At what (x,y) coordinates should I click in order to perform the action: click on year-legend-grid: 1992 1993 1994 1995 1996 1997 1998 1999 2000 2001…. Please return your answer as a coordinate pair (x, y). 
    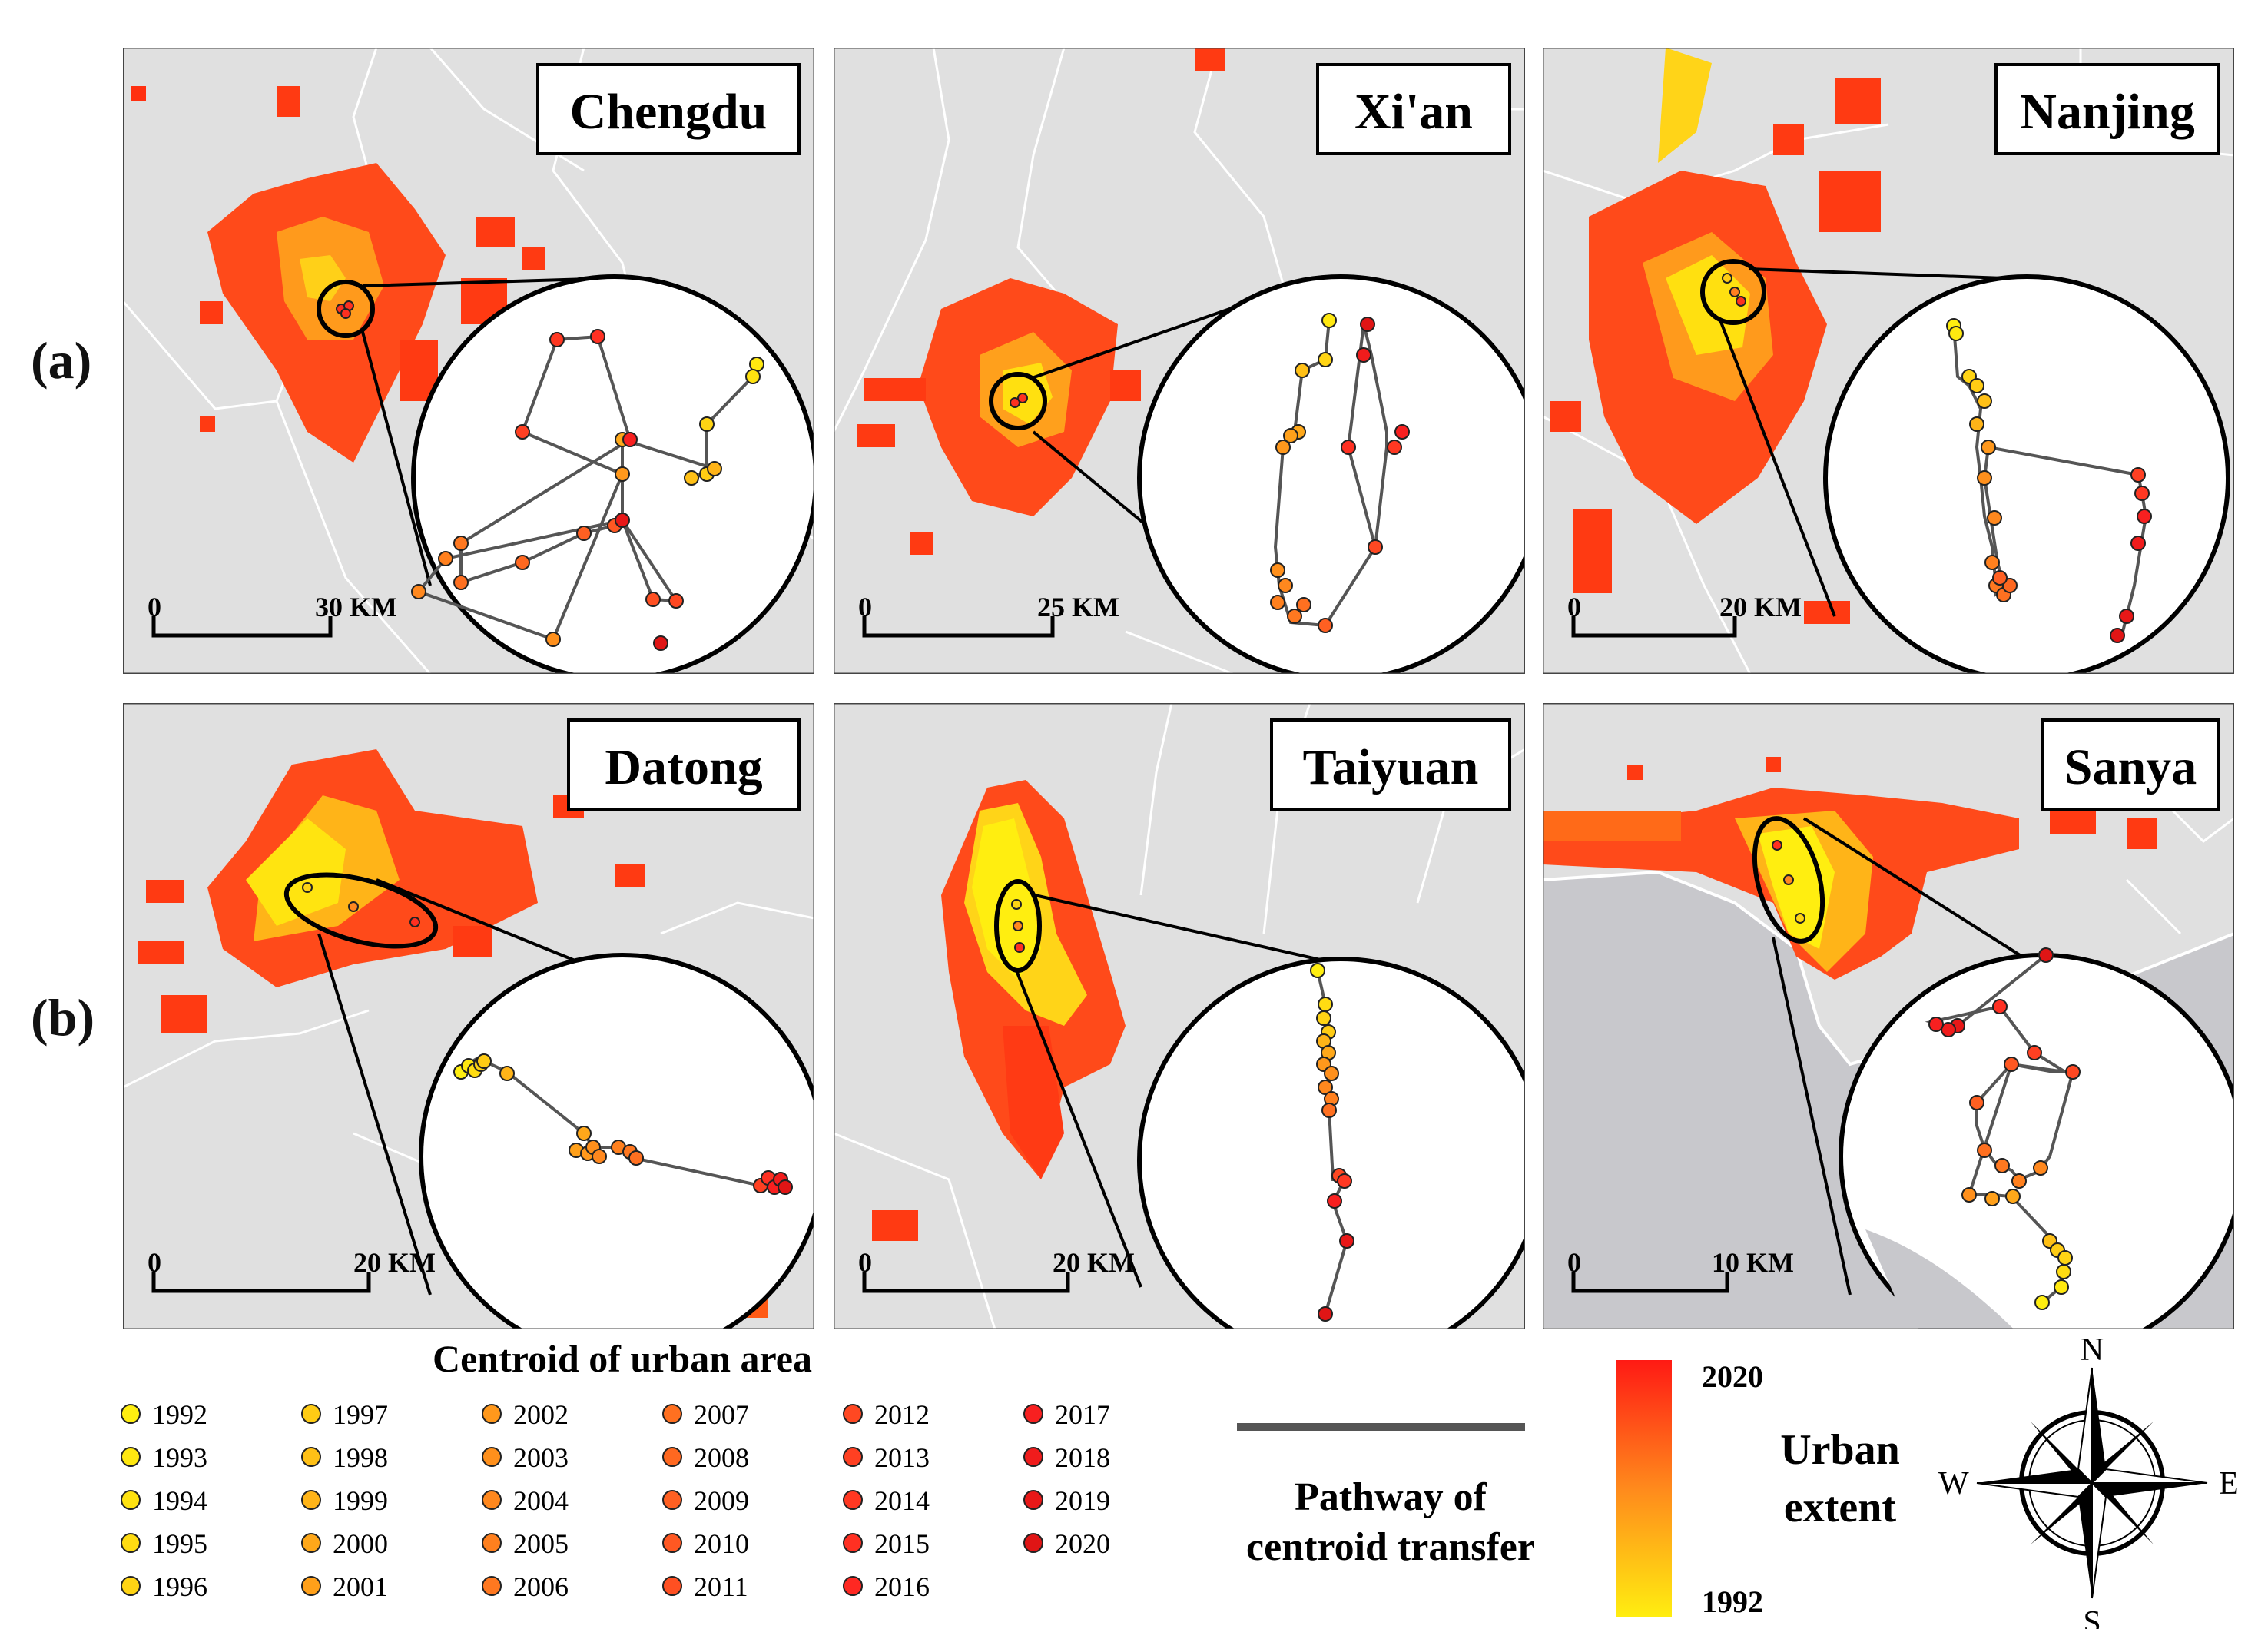
    Looking at the image, I should click on (615, 1500).